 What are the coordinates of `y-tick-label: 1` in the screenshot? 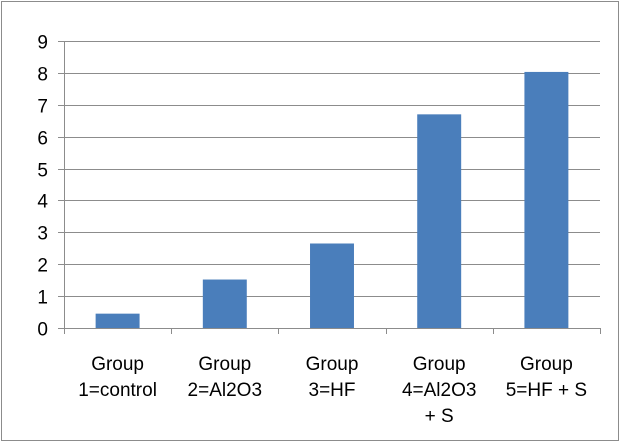 It's located at (42, 298).